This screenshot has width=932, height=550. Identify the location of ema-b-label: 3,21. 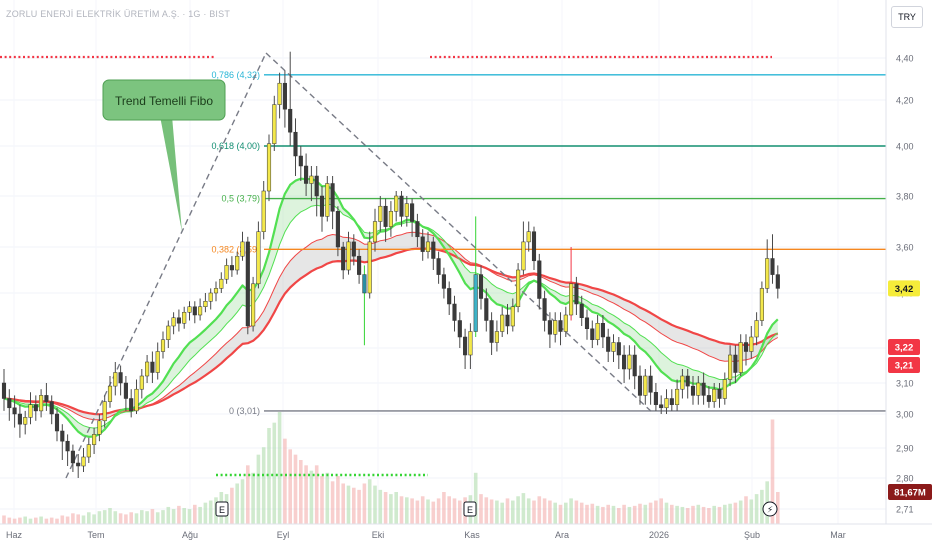
(904, 366).